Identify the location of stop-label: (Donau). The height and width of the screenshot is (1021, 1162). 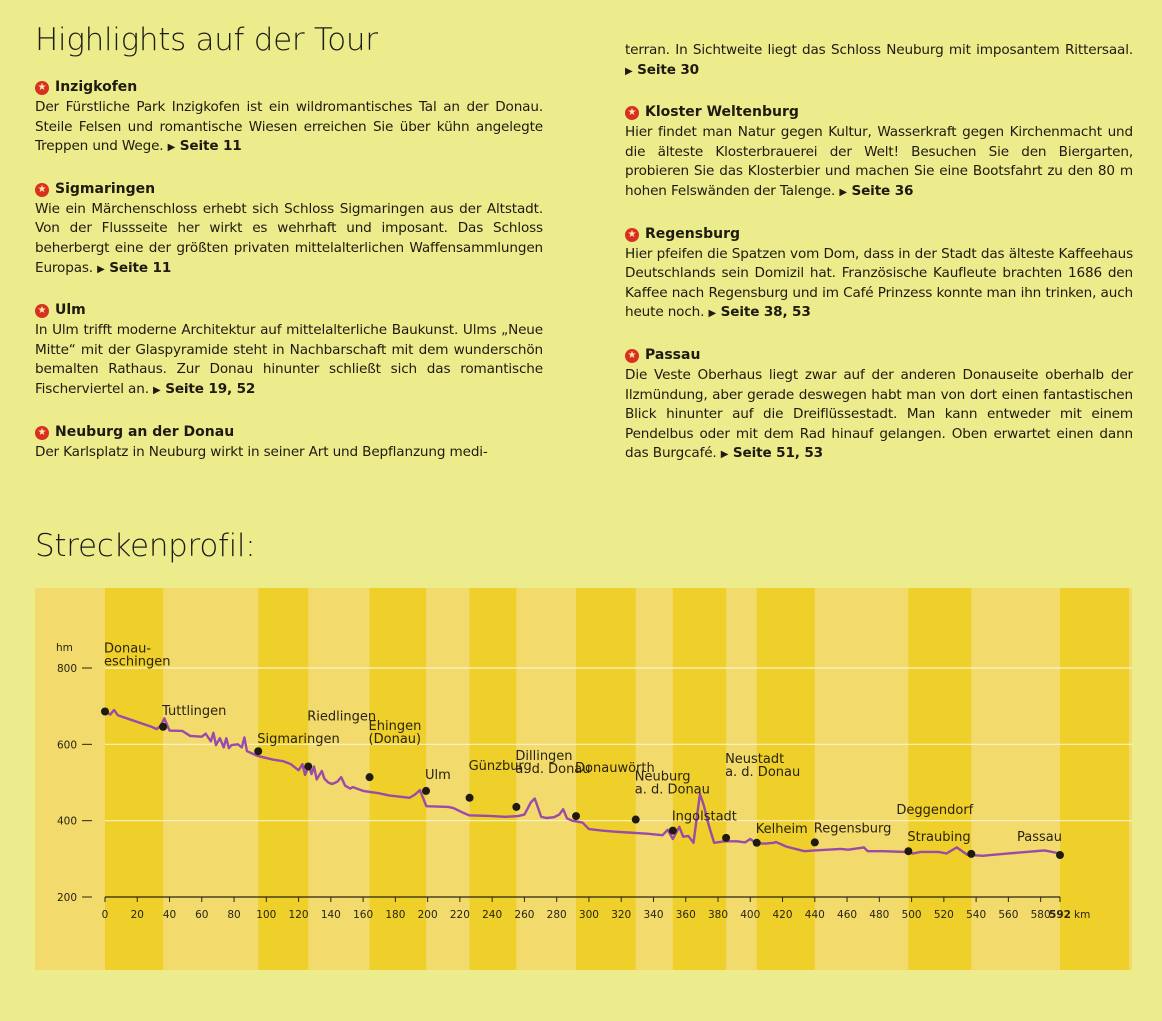
(395, 739).